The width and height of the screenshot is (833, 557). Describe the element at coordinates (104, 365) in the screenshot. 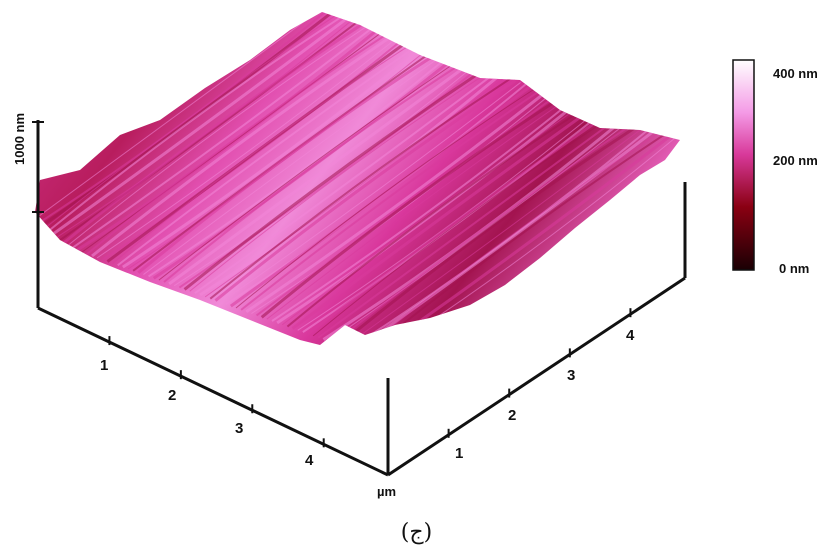

I see `x-tick-label: 1` at that location.